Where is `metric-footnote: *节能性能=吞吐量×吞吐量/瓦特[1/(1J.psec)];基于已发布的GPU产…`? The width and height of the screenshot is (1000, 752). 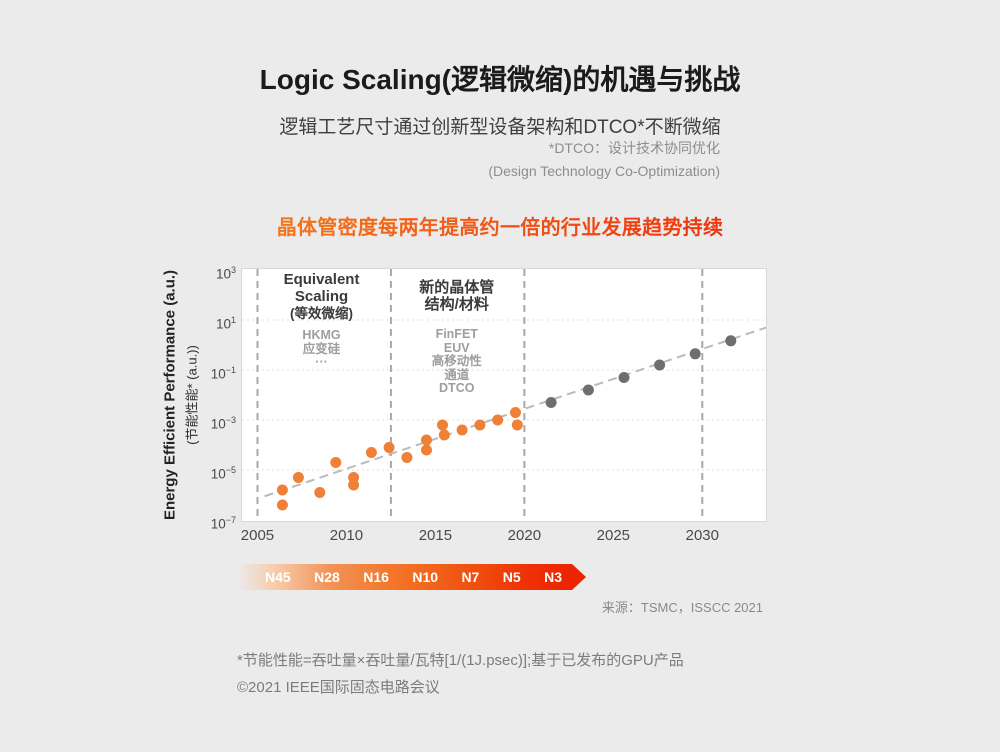
metric-footnote: *节能性能=吞吐量×吞吐量/瓦特[1/(1J.psec)];基于已发布的GPU产… is located at coordinates (460, 660).